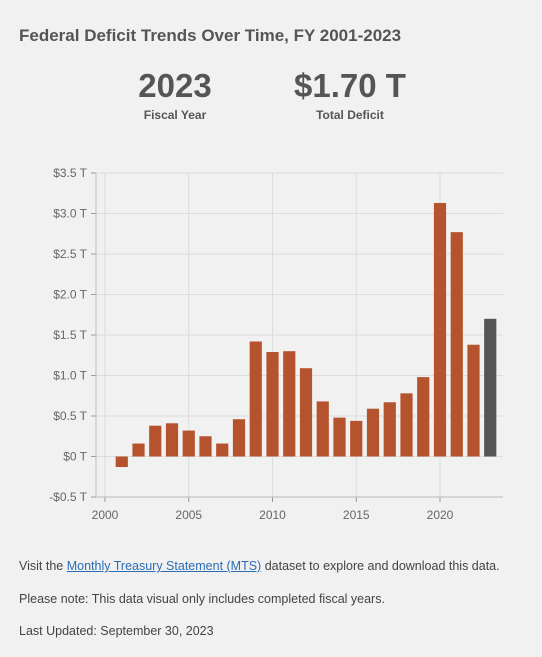  I want to click on mts-dataset-link: Monthly Treasury Statement (MTS), so click(164, 566).